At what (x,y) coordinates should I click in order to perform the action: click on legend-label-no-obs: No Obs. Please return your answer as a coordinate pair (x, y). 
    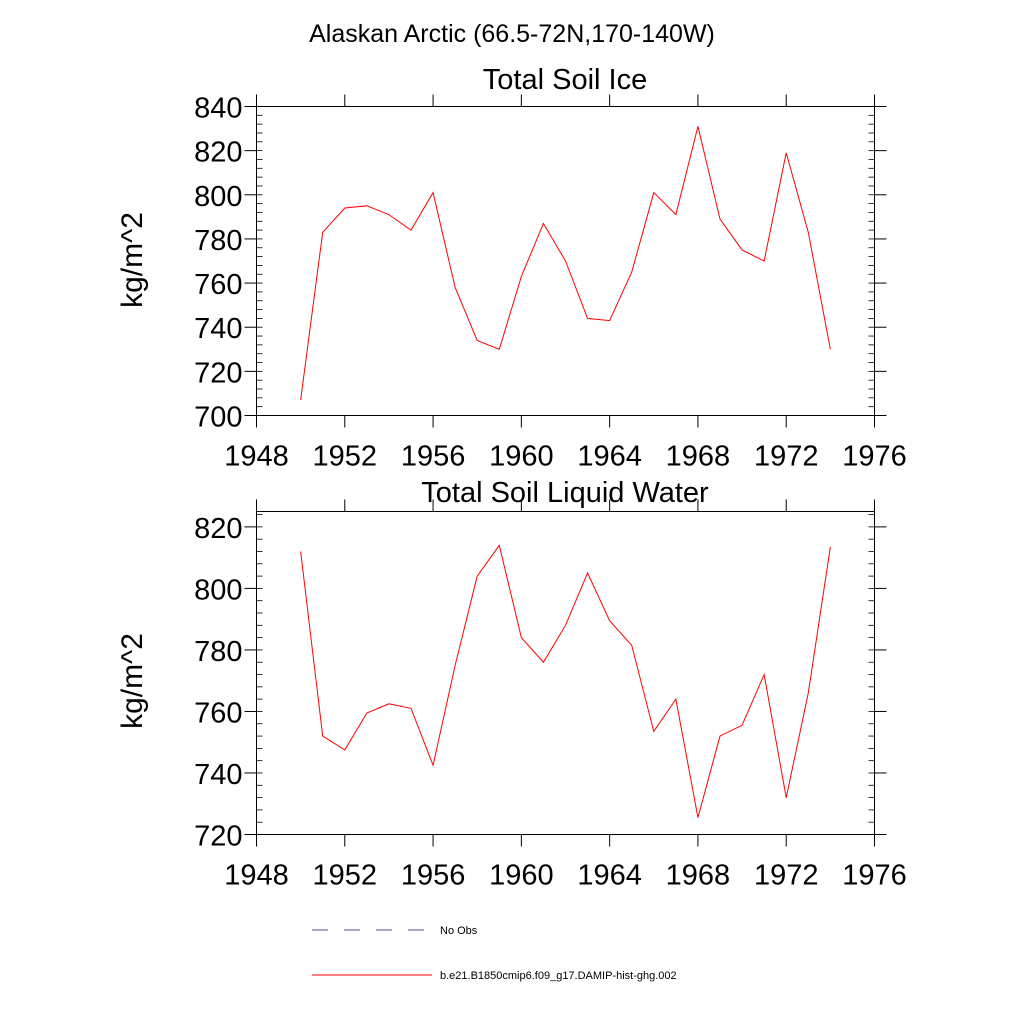
    Looking at the image, I should click on (459, 931).